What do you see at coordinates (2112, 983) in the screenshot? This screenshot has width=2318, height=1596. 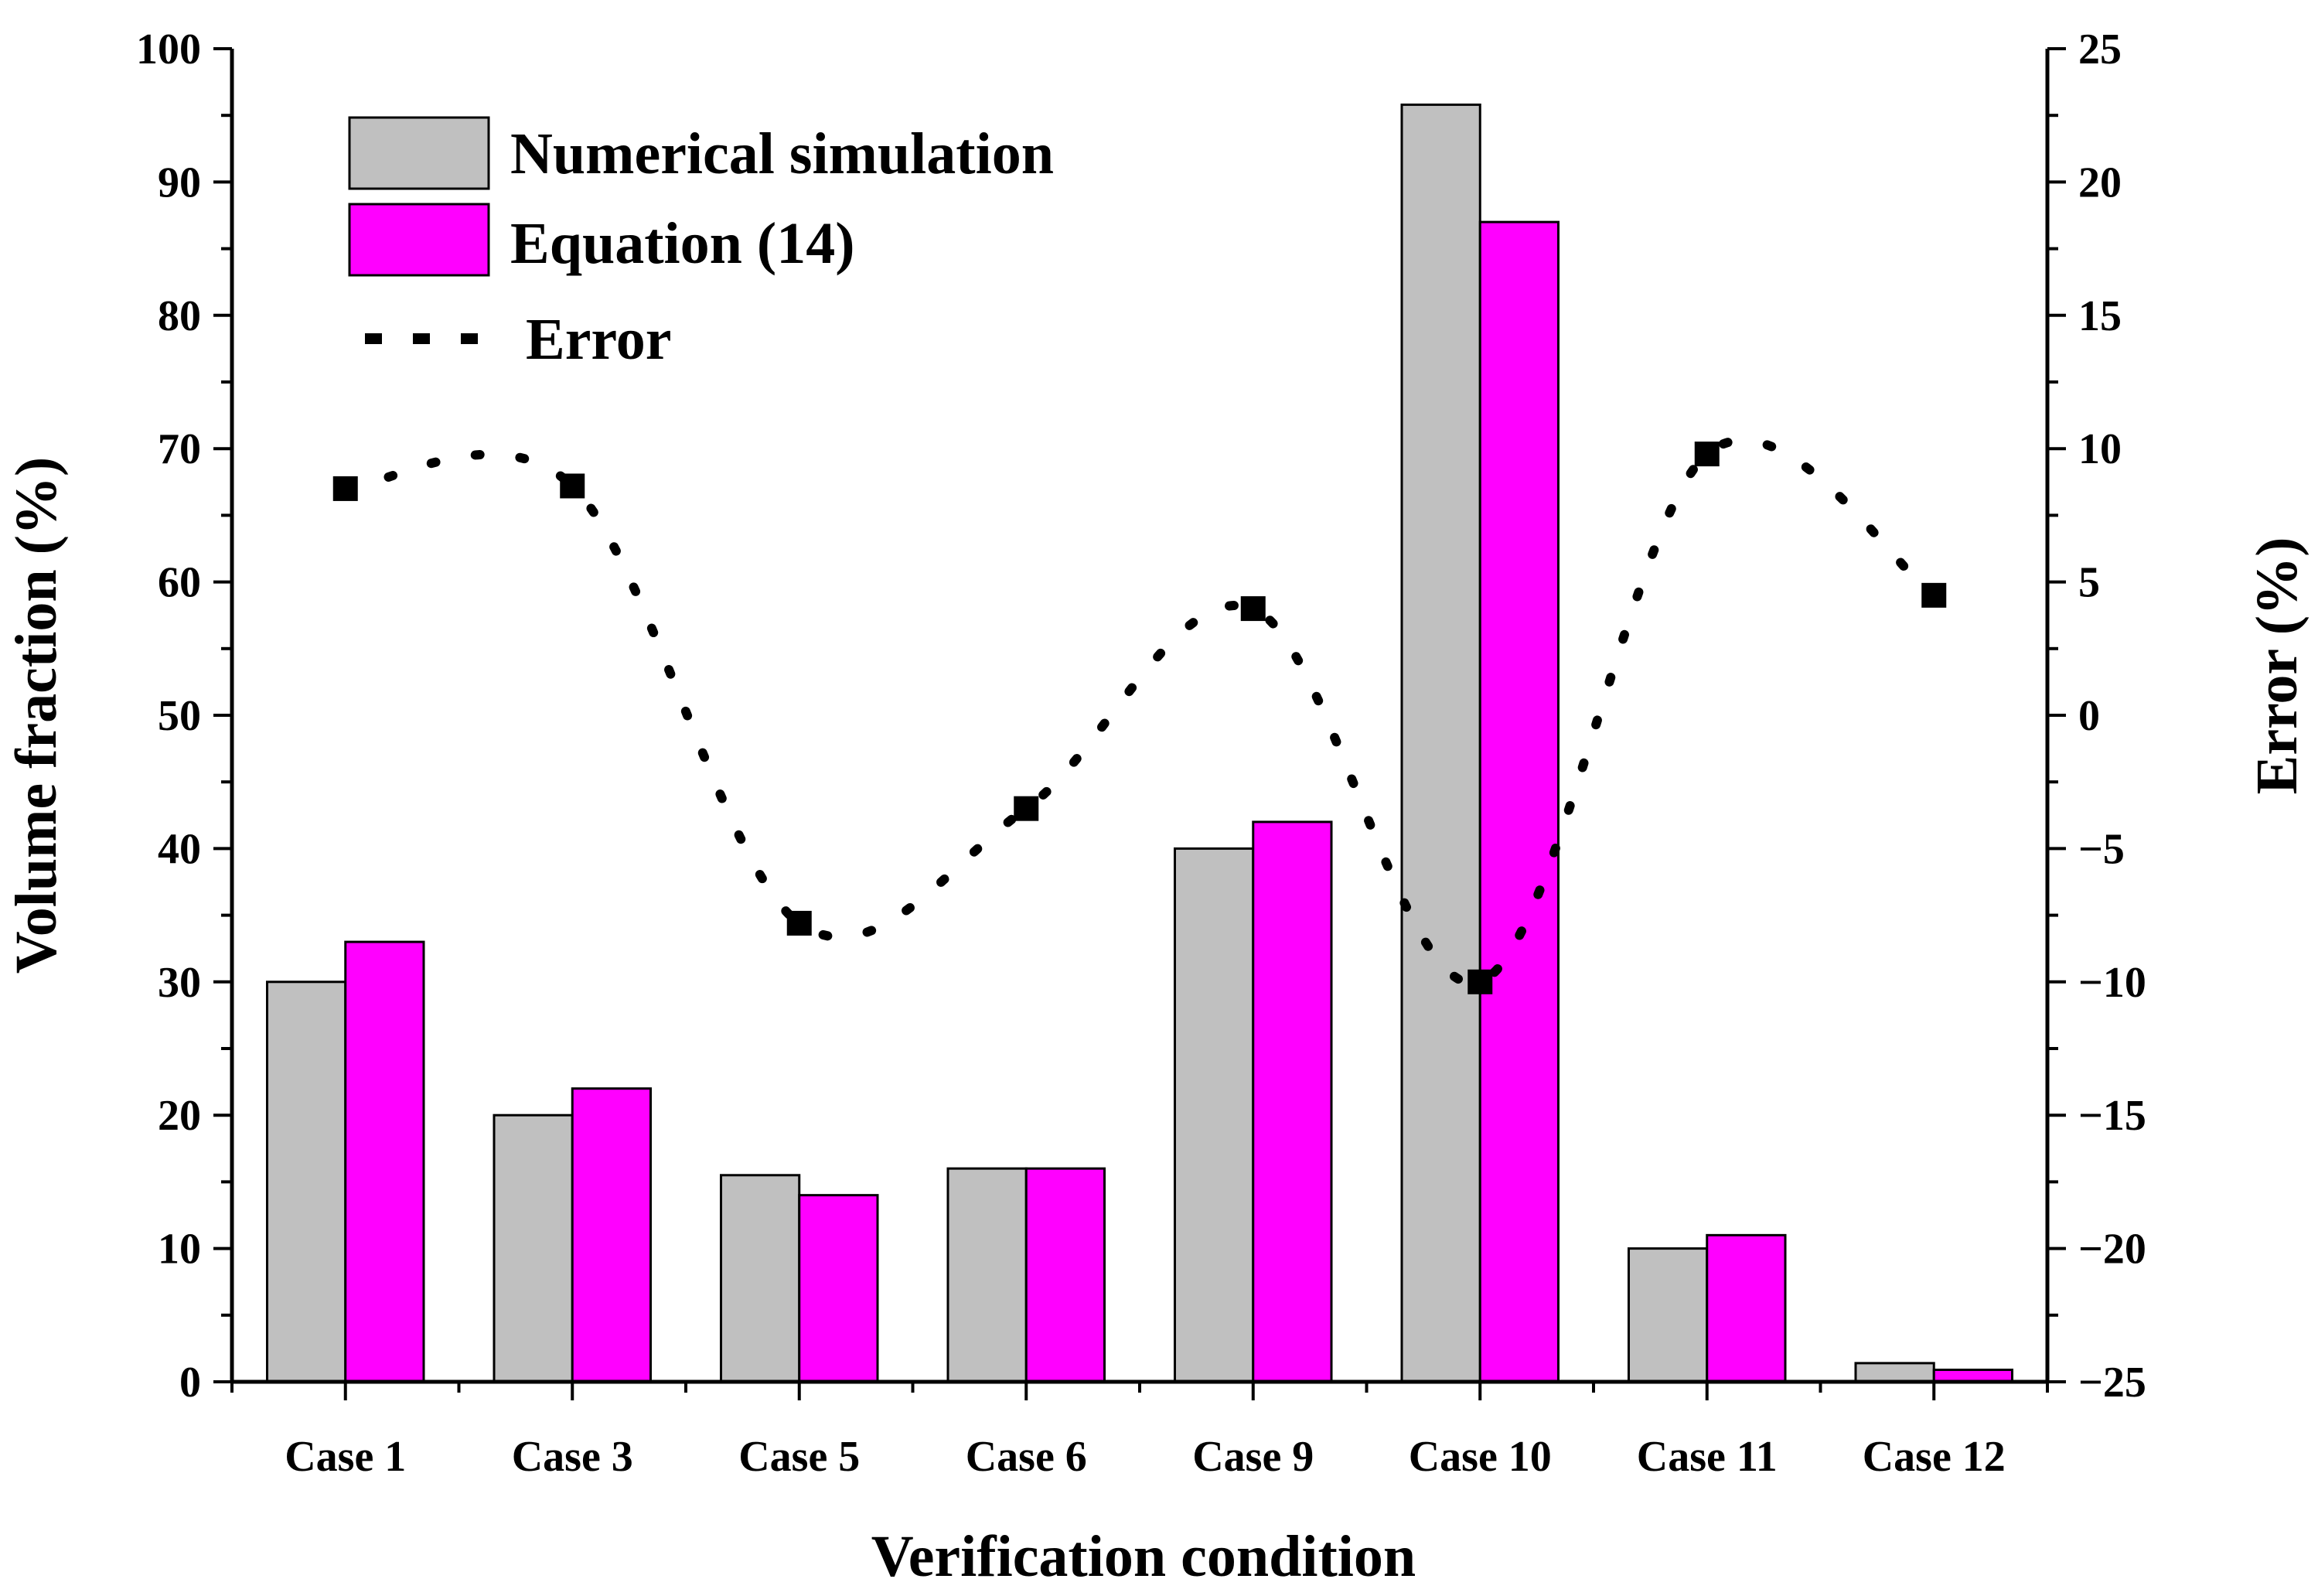 I see `y2-tick-label-7: −10` at bounding box center [2112, 983].